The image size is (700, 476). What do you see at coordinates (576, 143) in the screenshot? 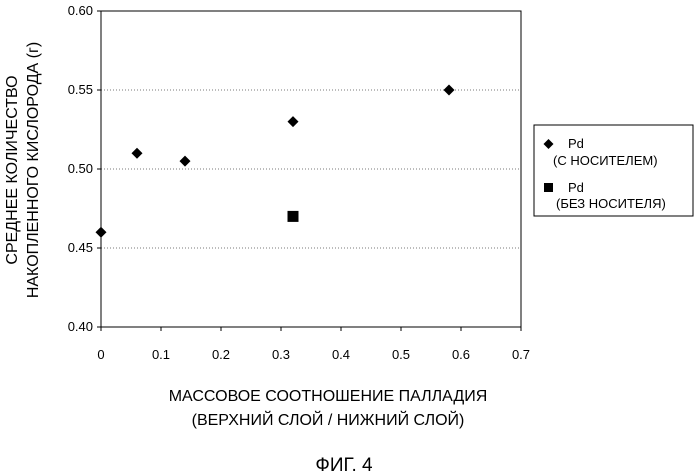
I see `legend-series-1-name: Pd` at bounding box center [576, 143].